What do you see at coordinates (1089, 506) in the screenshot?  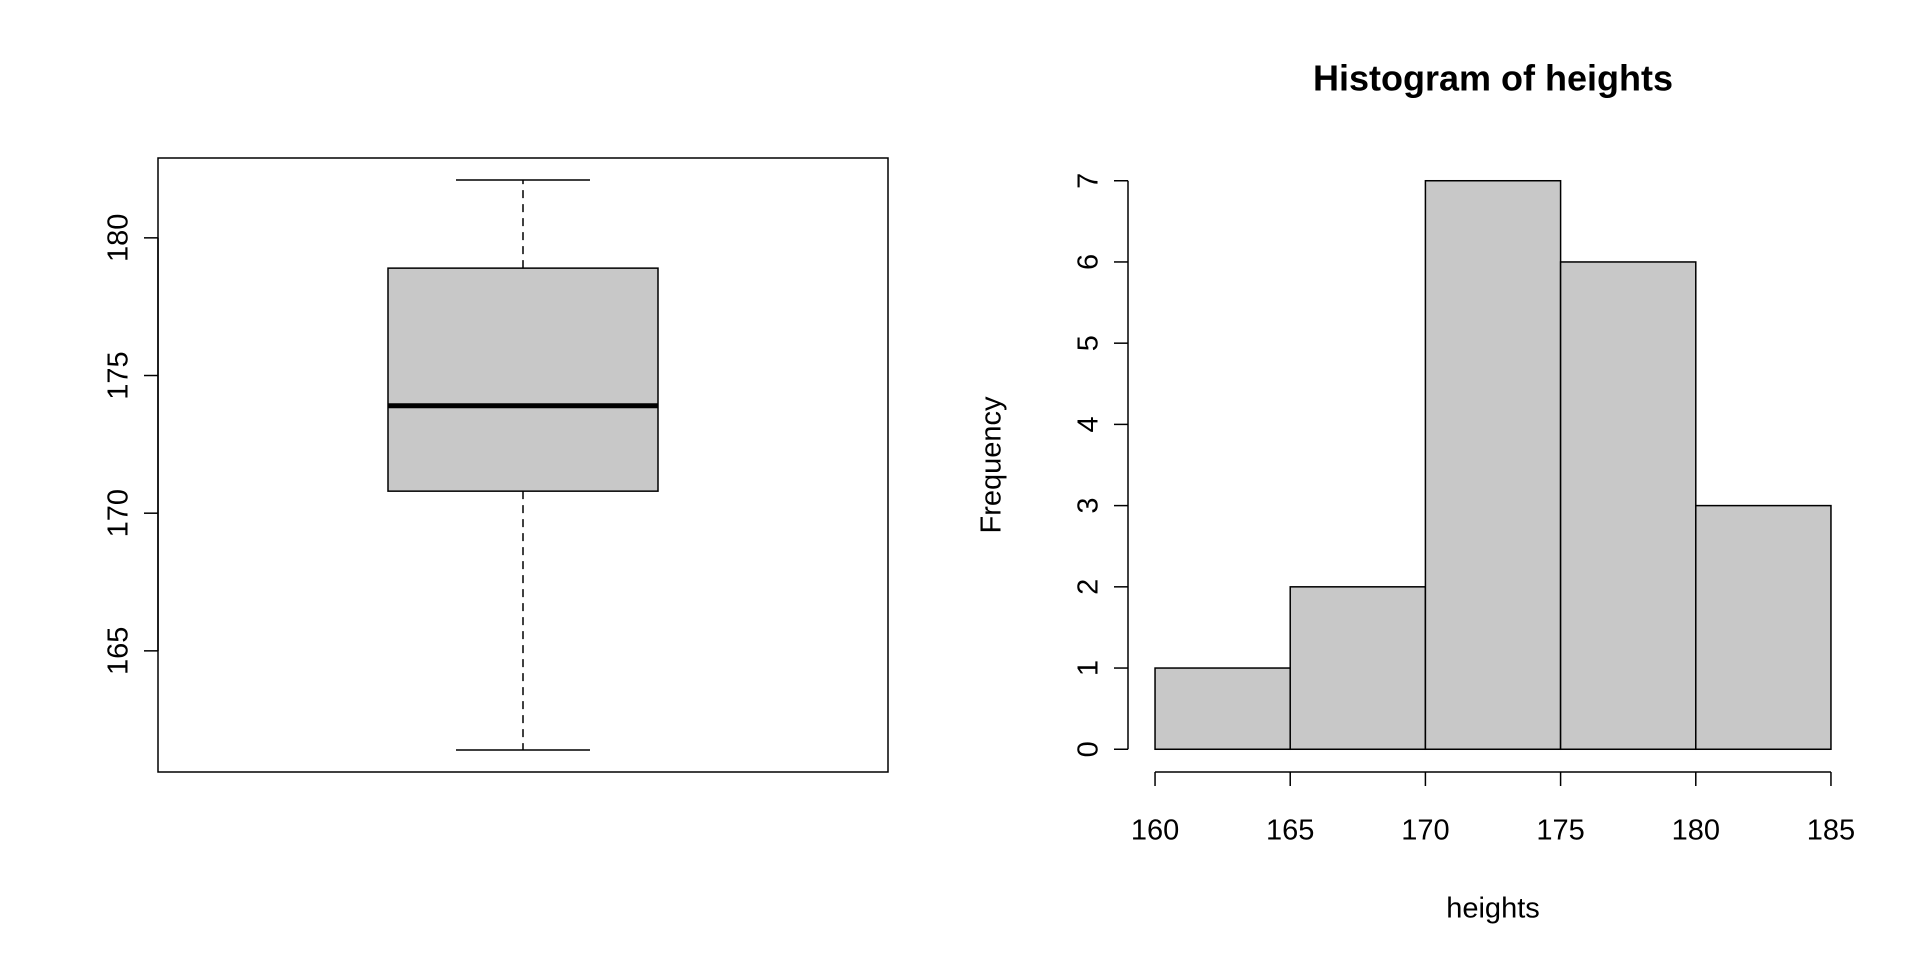 I see `y-tick-label: 3` at bounding box center [1089, 506].